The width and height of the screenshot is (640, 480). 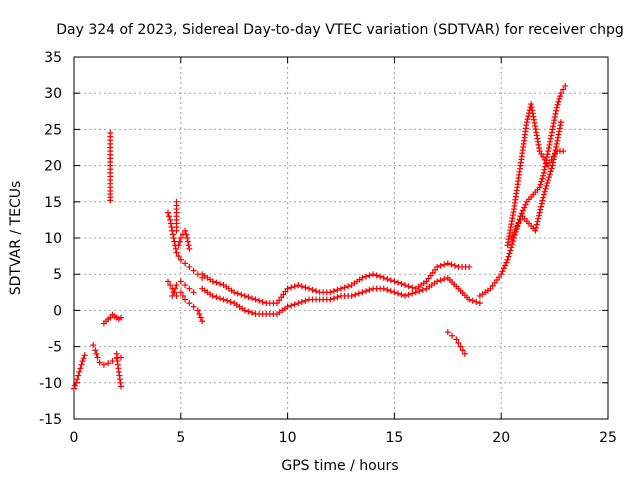 I want to click on series-seg-arc-5-6h, so click(x=183, y=288).